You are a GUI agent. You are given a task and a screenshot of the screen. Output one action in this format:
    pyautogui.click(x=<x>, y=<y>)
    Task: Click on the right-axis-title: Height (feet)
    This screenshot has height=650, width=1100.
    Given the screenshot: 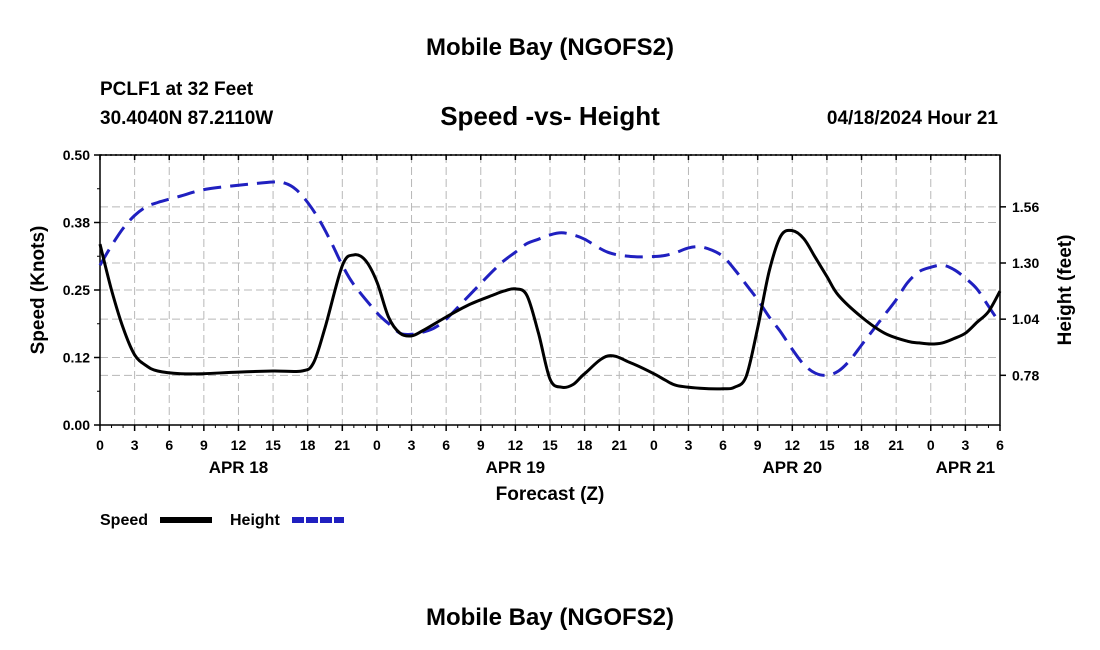 What is the action you would take?
    pyautogui.click(x=1065, y=290)
    